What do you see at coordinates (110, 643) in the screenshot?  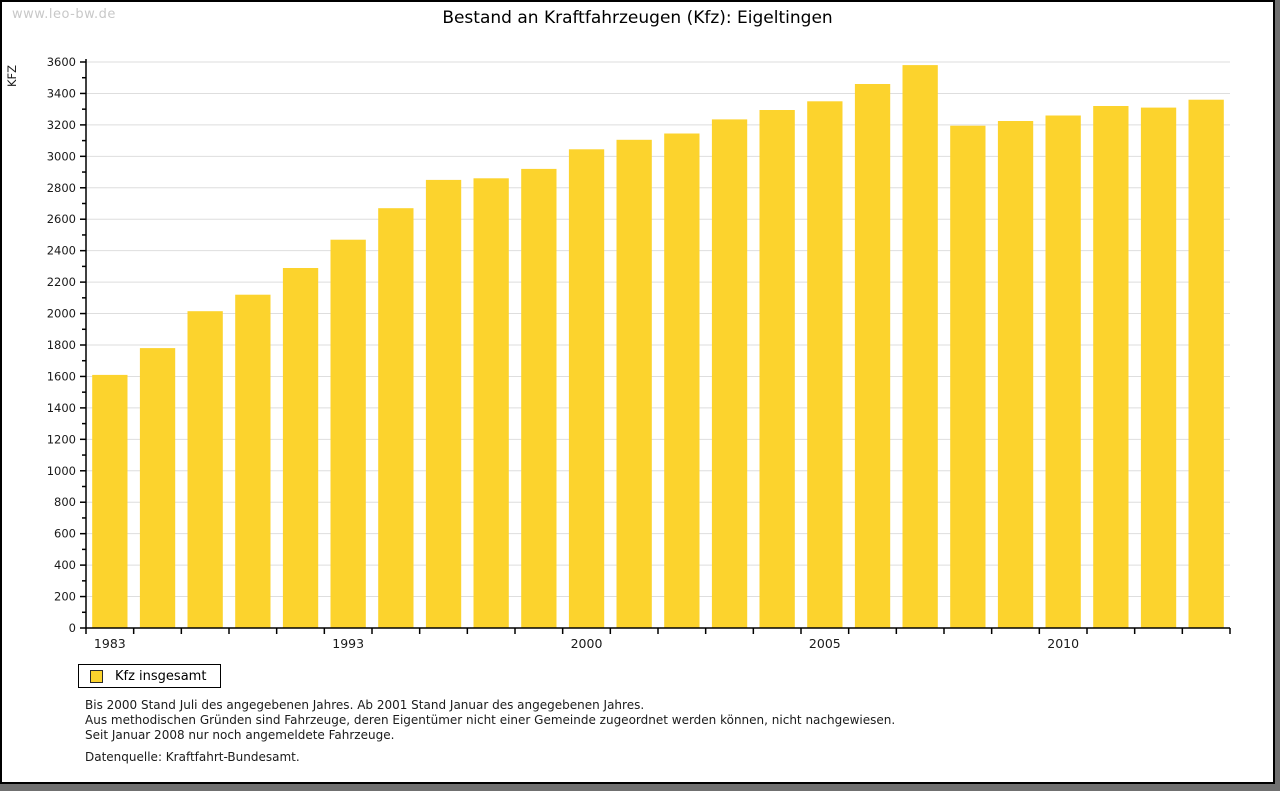 I see `x-tick-label-1983: 1983` at bounding box center [110, 643].